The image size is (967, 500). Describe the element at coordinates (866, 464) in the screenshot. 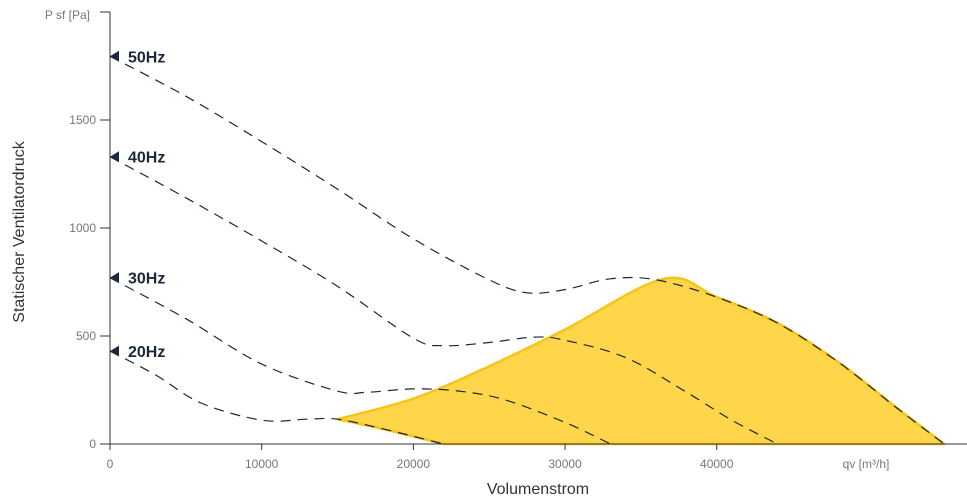

I see `x-unit-label: qv [m³/h]` at that location.